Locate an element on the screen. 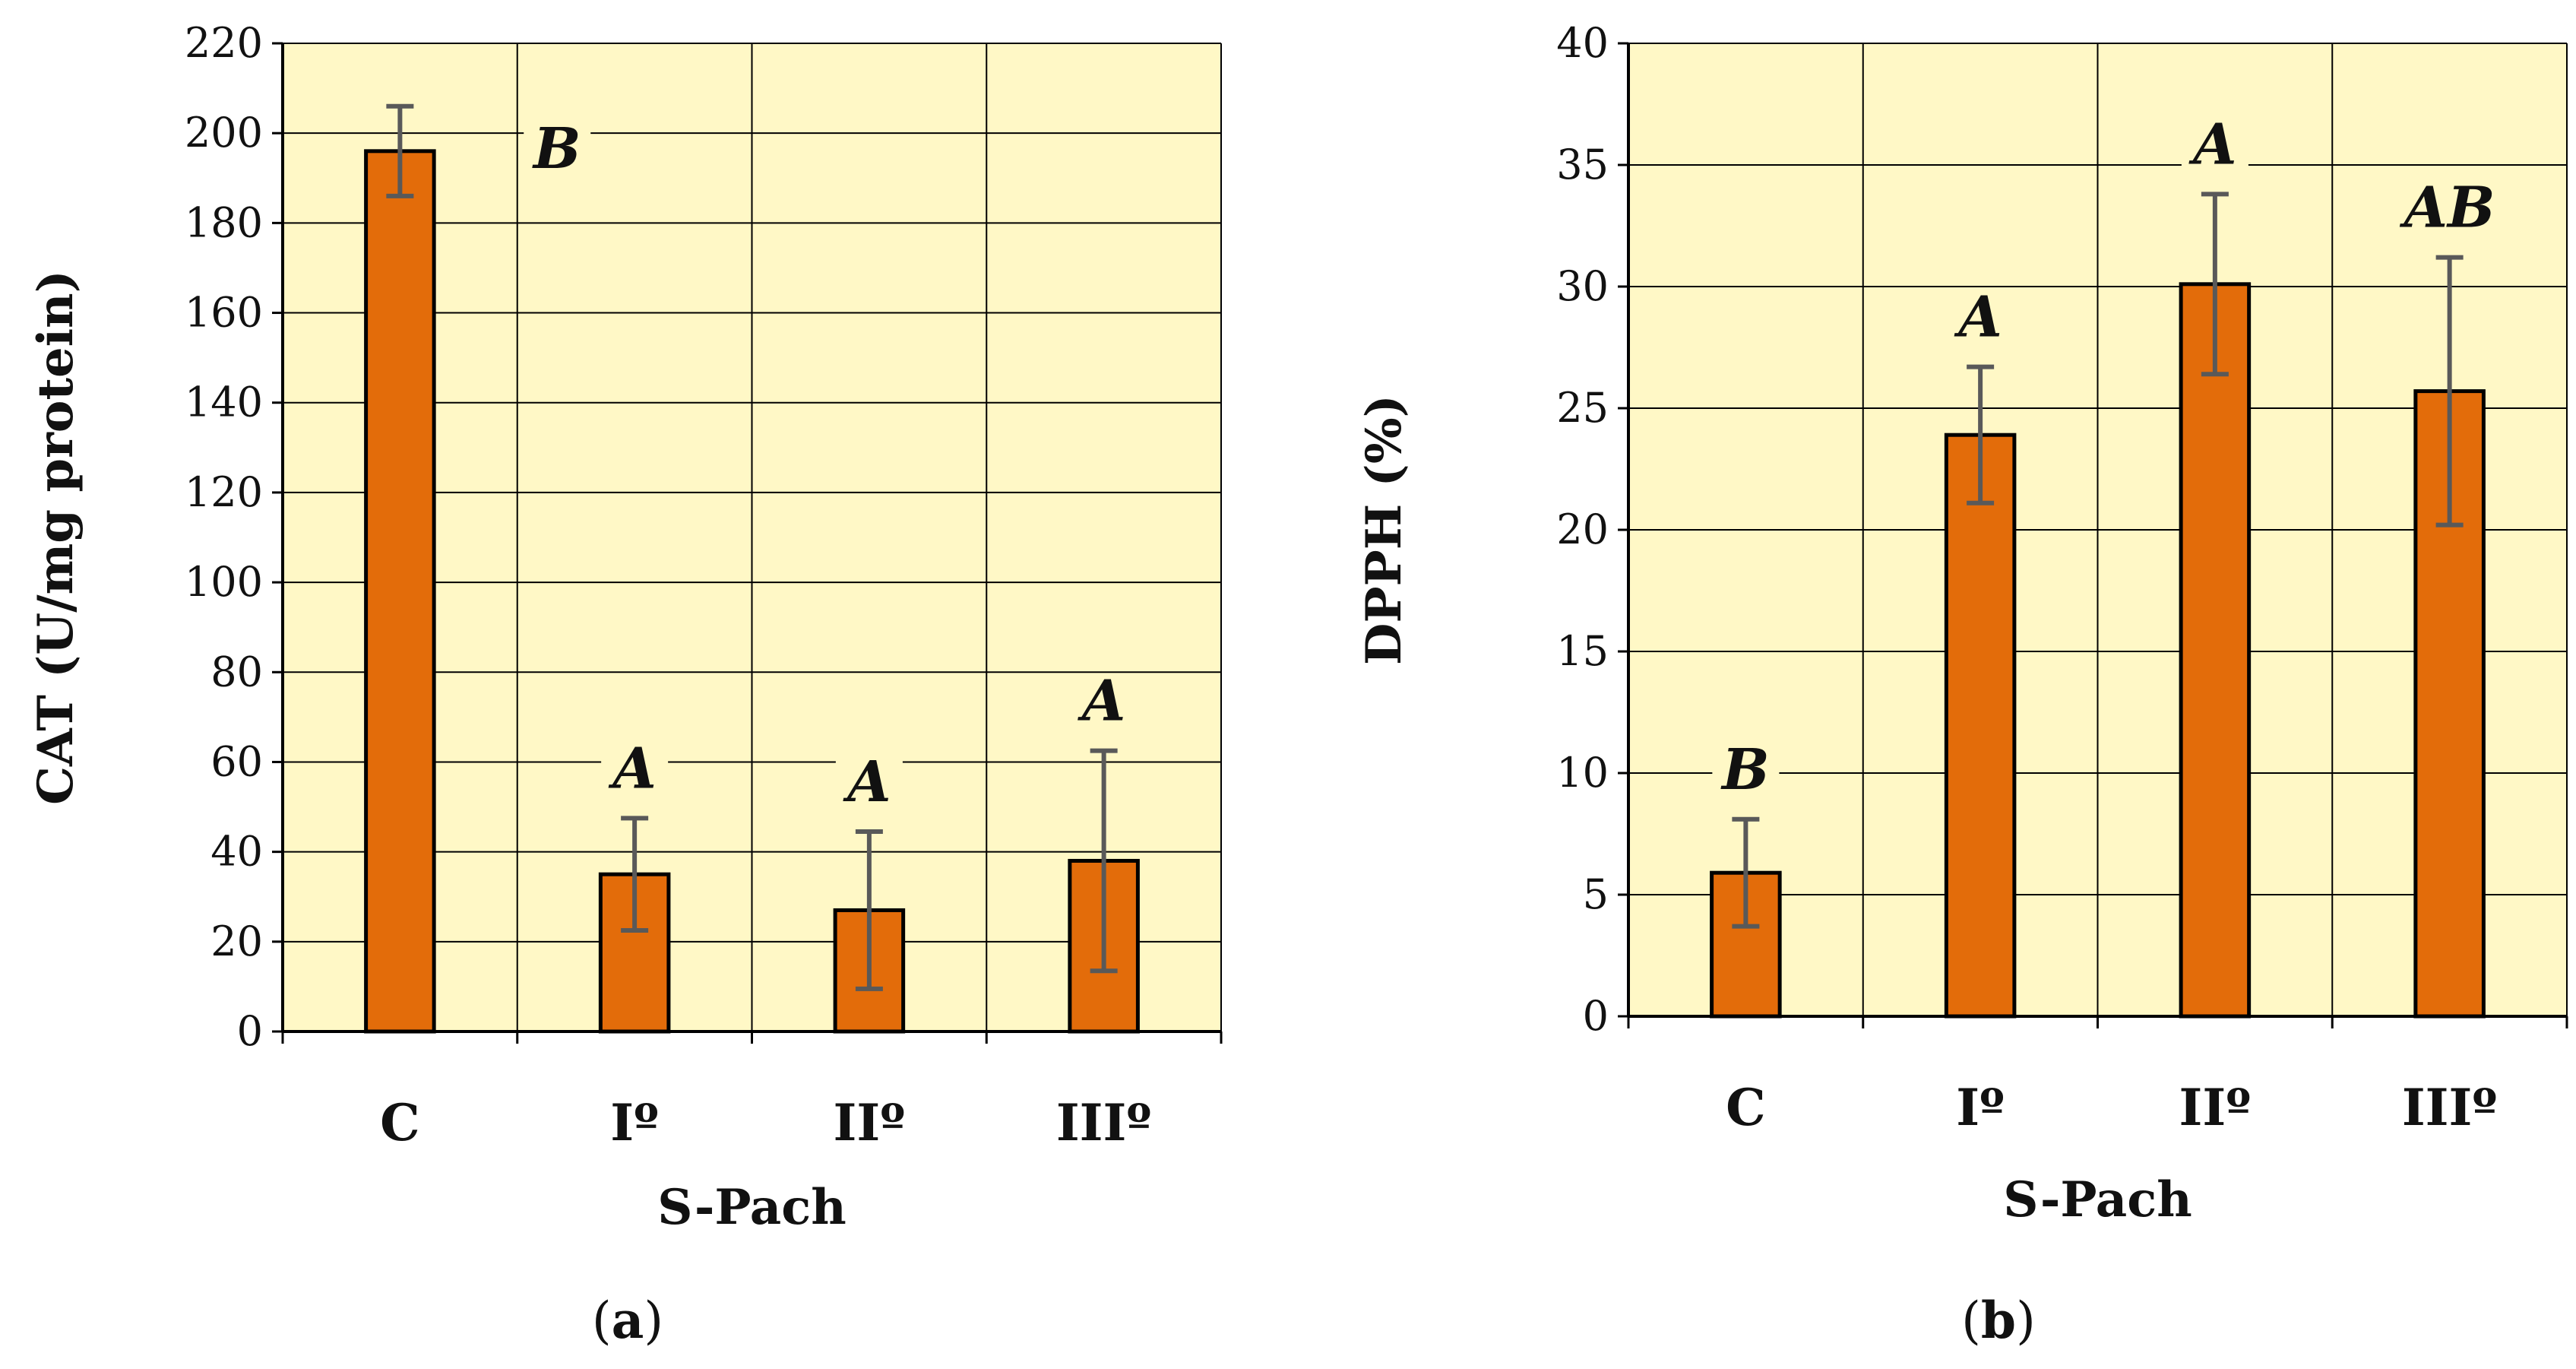  y-tick-label: 200 is located at coordinates (224, 133).